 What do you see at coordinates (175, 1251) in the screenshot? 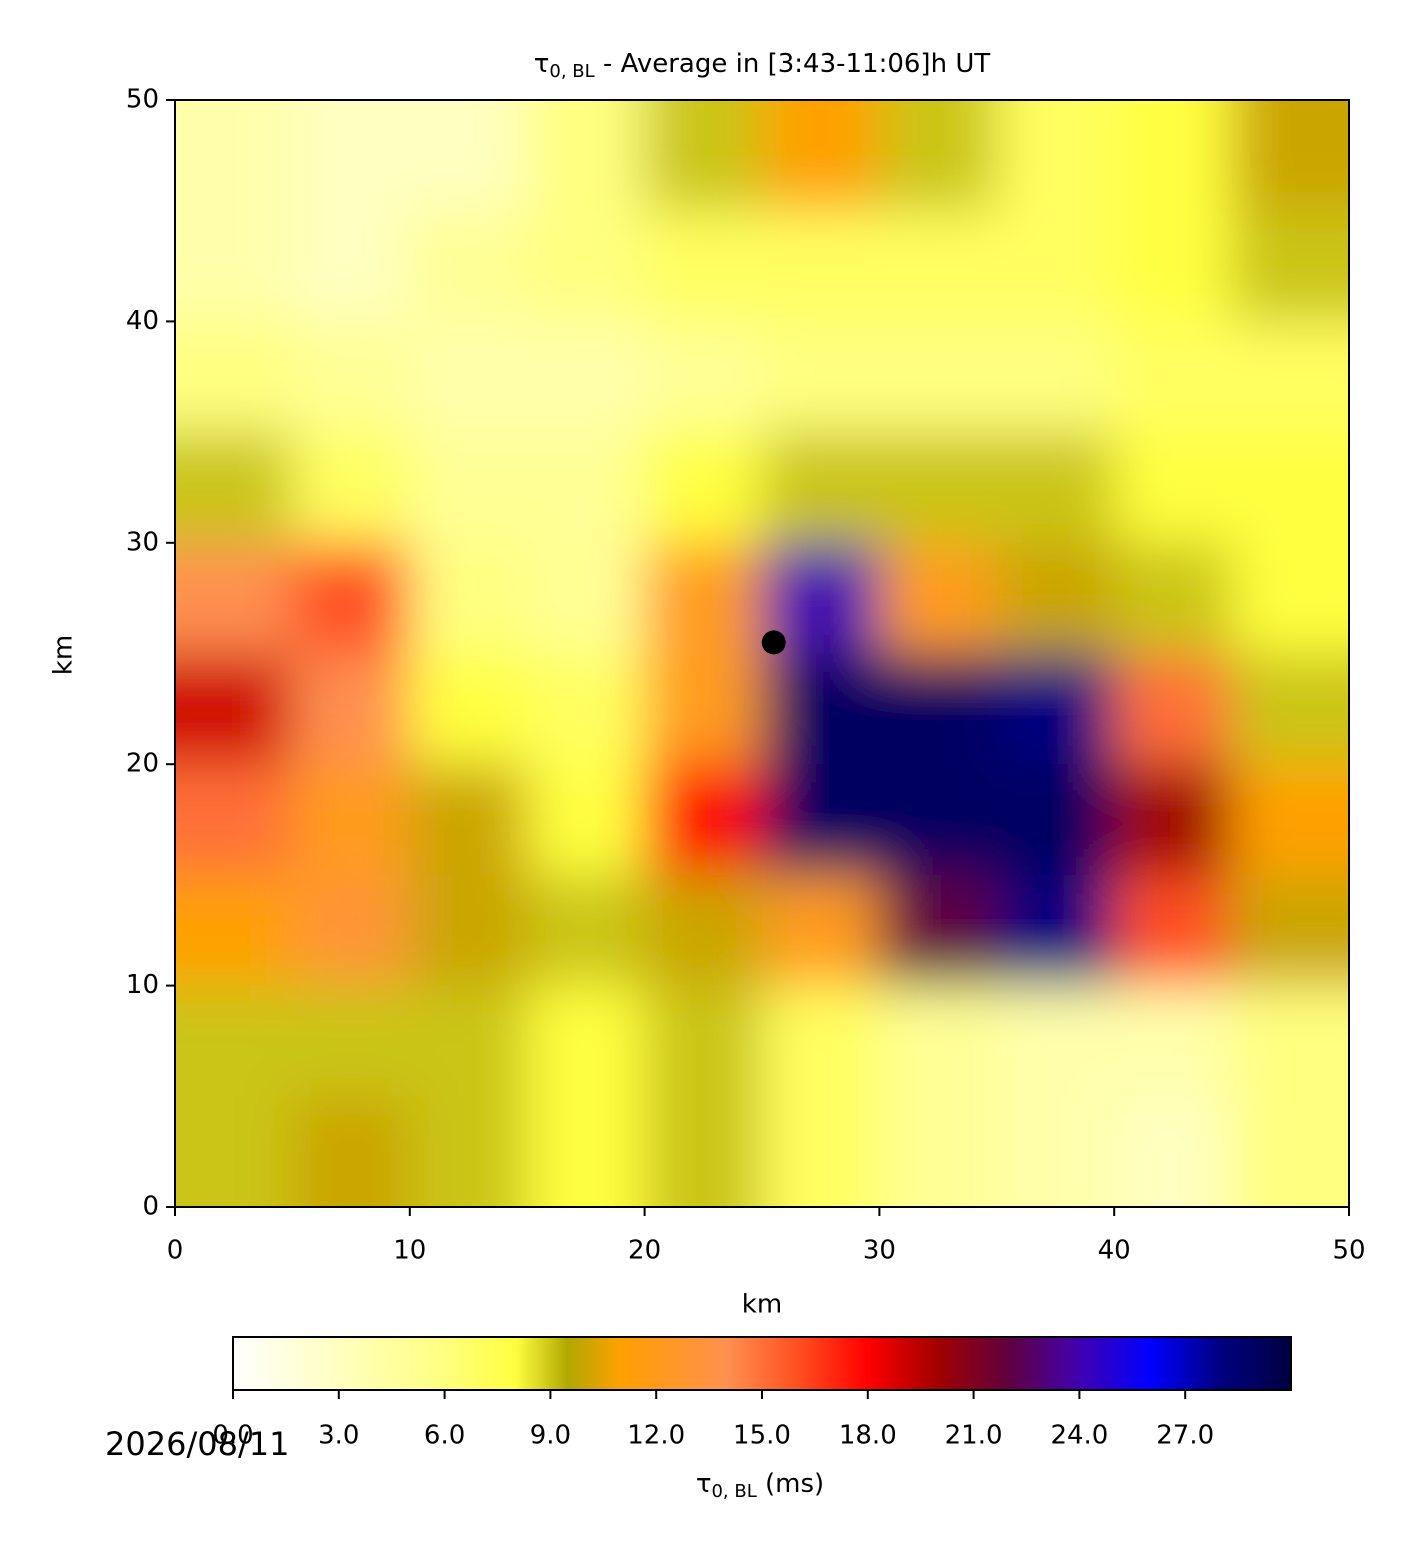
I see `x-tick-label: 0` at bounding box center [175, 1251].